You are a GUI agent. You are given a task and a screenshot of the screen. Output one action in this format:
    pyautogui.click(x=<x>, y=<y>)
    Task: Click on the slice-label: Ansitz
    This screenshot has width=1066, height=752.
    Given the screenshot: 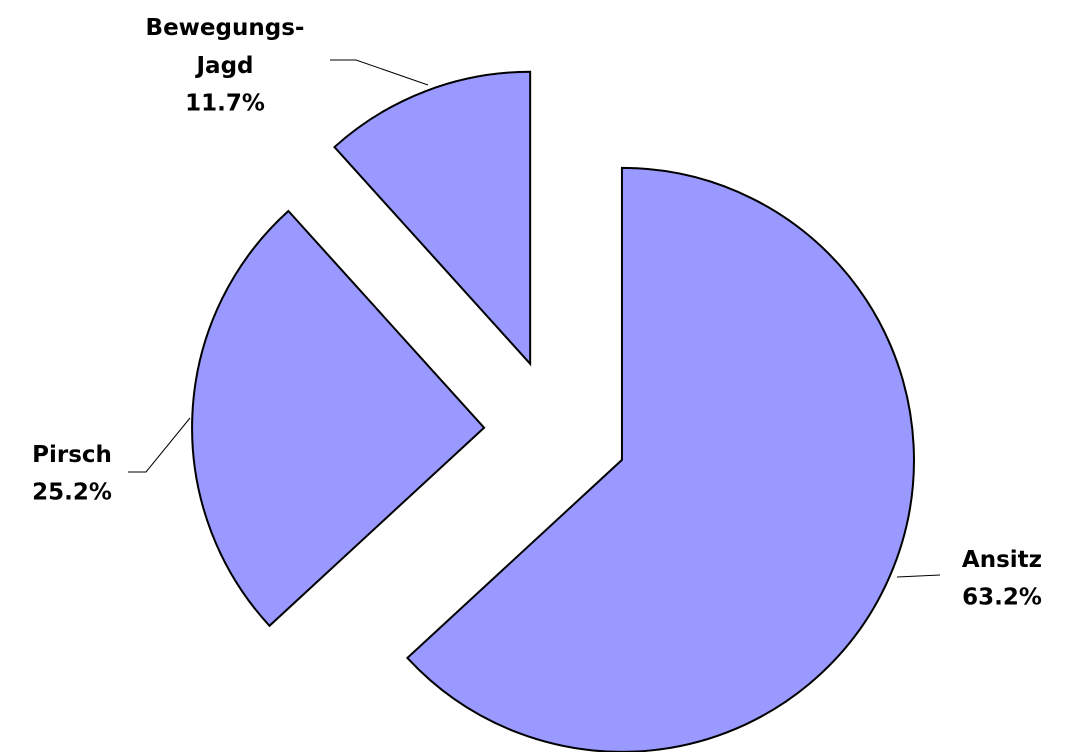 What is the action you would take?
    pyautogui.click(x=1002, y=560)
    